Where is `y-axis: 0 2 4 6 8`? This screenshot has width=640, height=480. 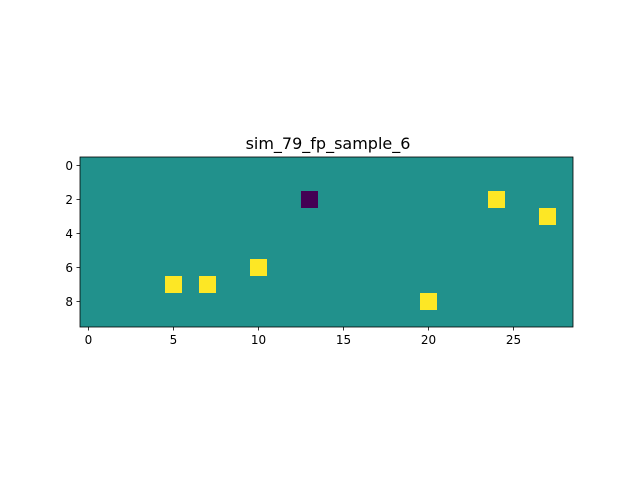 y-axis: 0 2 4 6 8 is located at coordinates (72, 234).